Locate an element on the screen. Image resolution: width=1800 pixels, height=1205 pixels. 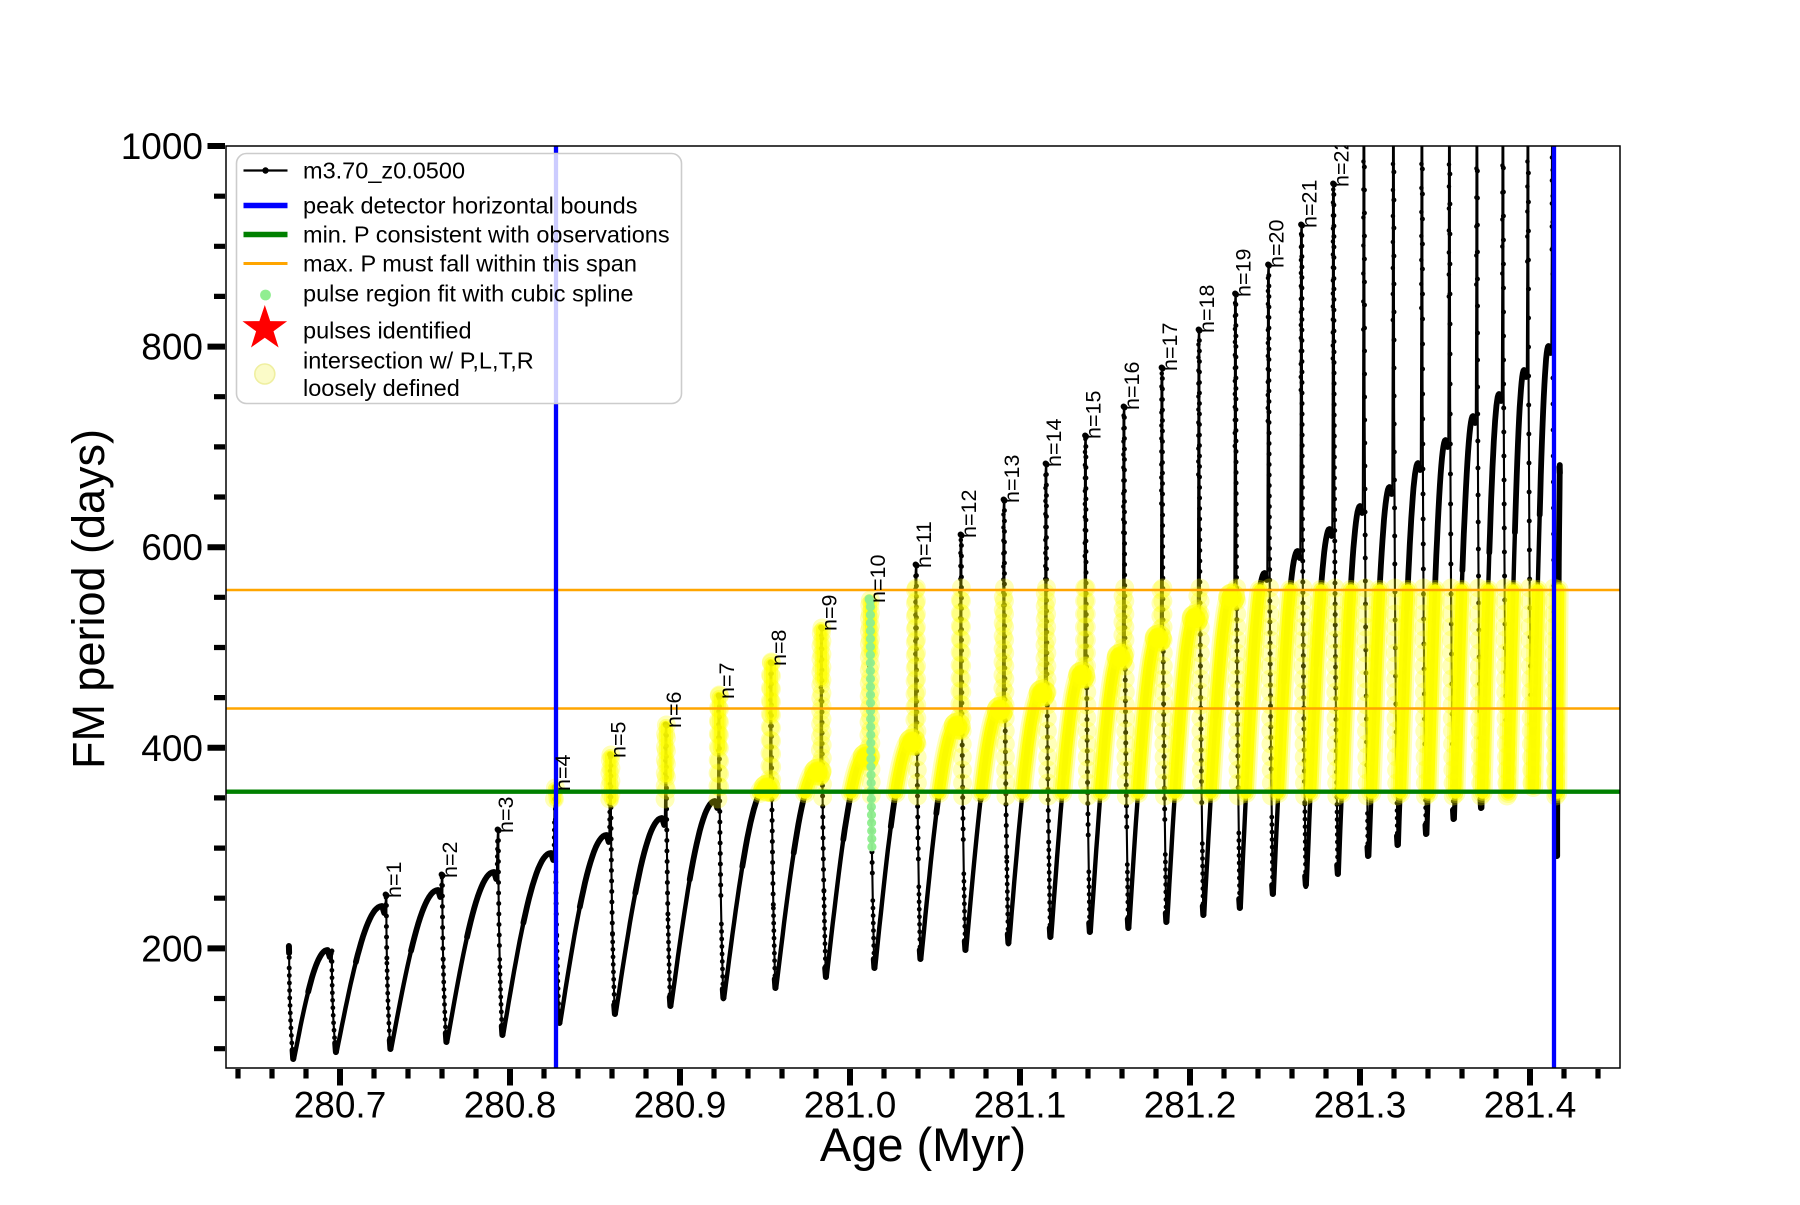
svg-text: n=20 is located at coordinates (1277, 244).